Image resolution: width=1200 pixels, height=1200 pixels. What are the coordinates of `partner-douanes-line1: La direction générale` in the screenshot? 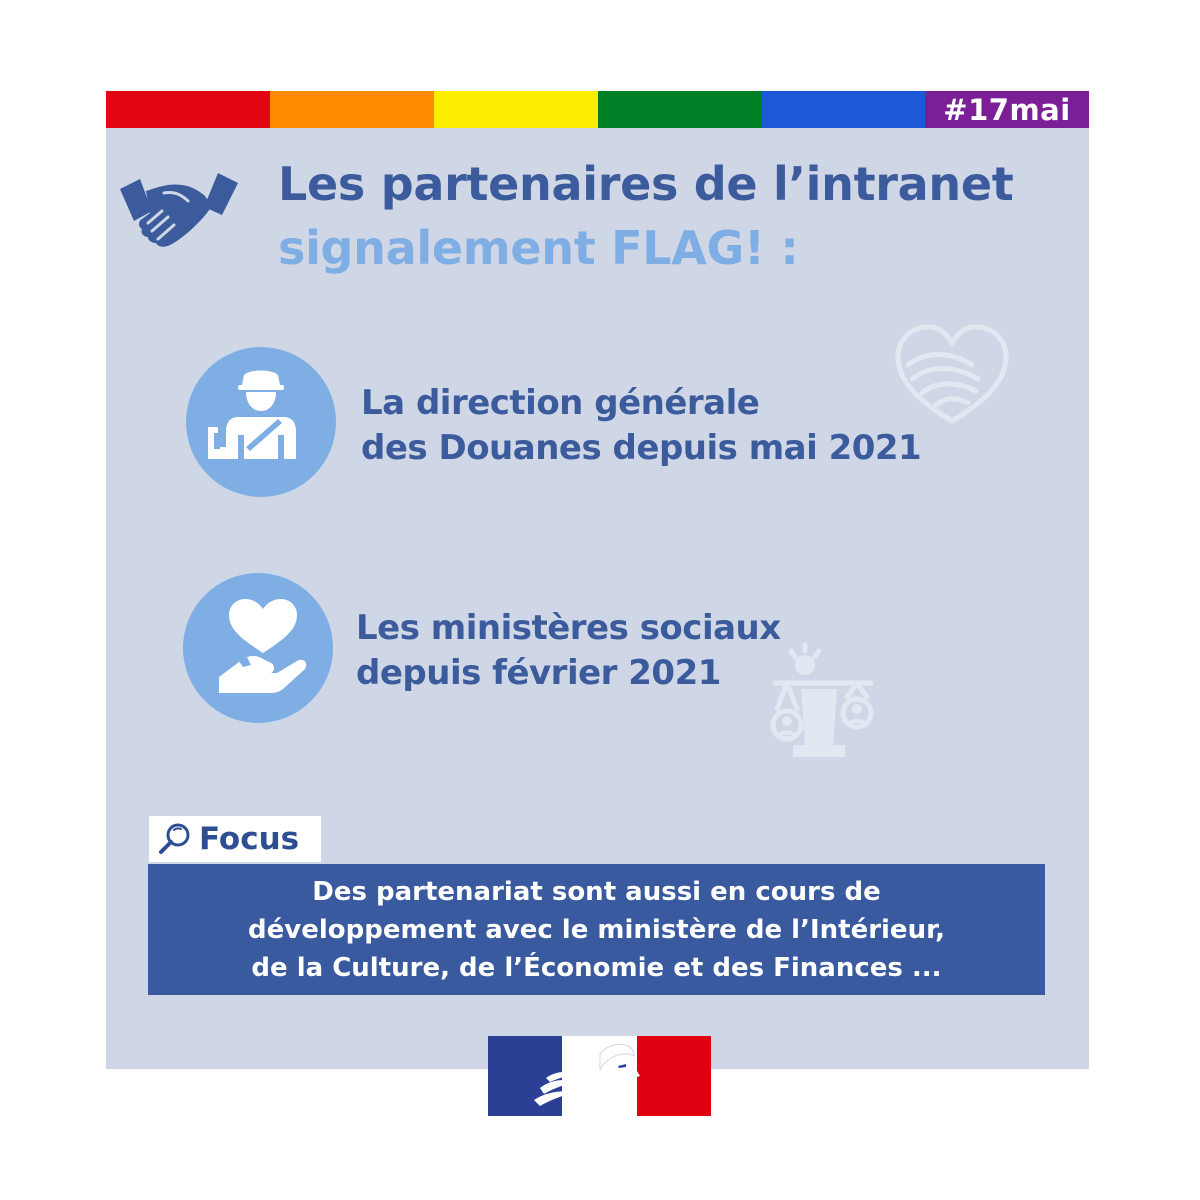 It's located at (560, 403).